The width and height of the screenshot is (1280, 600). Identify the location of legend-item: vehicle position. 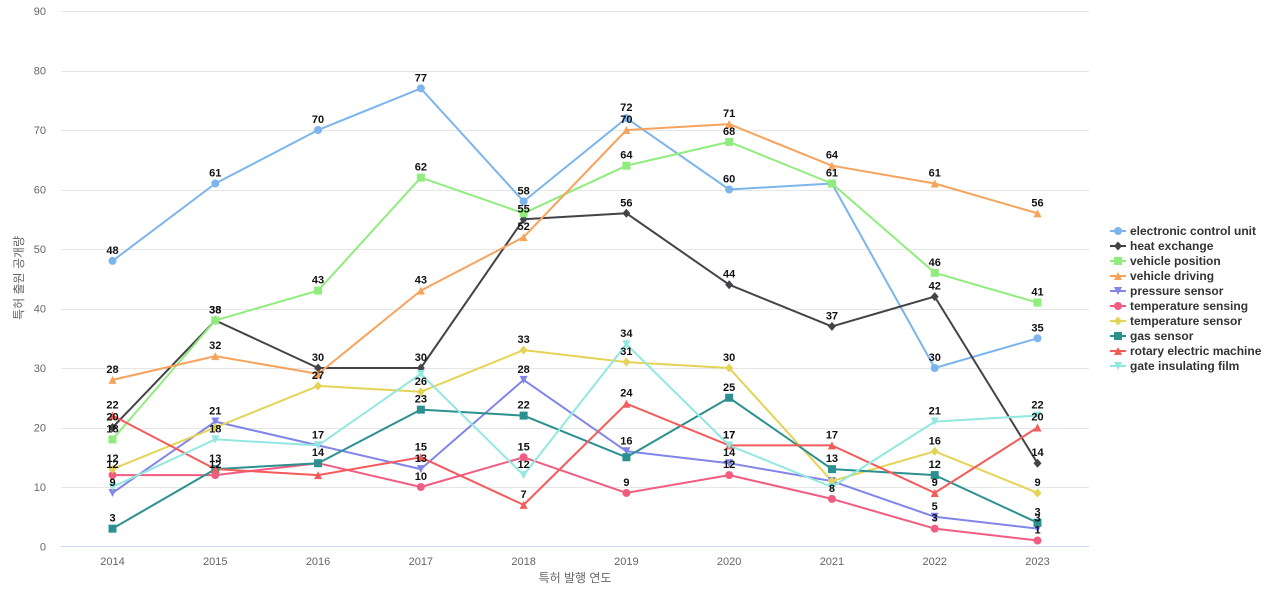
(1165, 261).